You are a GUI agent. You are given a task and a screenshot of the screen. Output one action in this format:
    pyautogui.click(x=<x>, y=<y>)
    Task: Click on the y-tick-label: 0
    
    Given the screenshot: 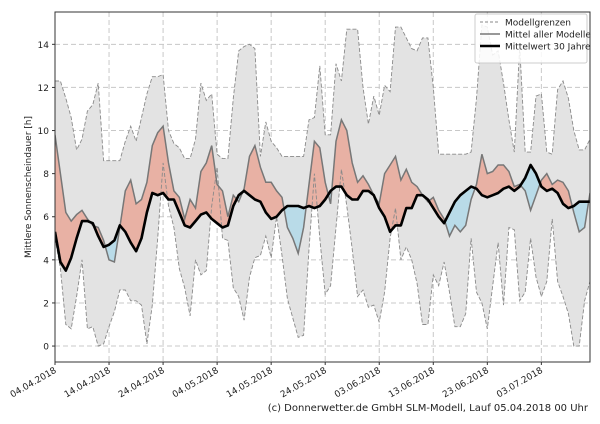 What is the action you would take?
    pyautogui.click(x=46, y=348)
    